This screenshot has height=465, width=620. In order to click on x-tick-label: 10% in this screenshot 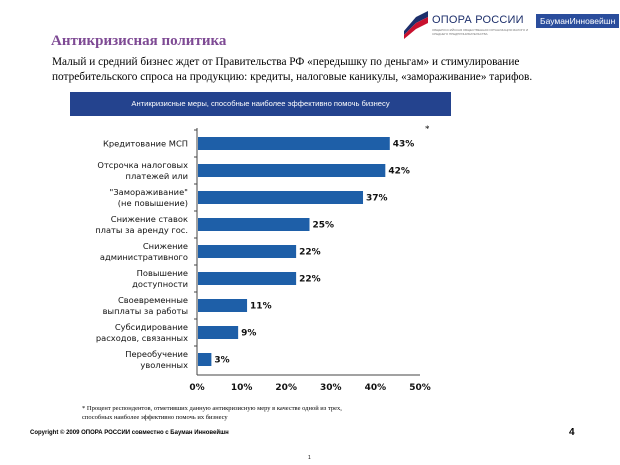, I will do `click(242, 388)`.